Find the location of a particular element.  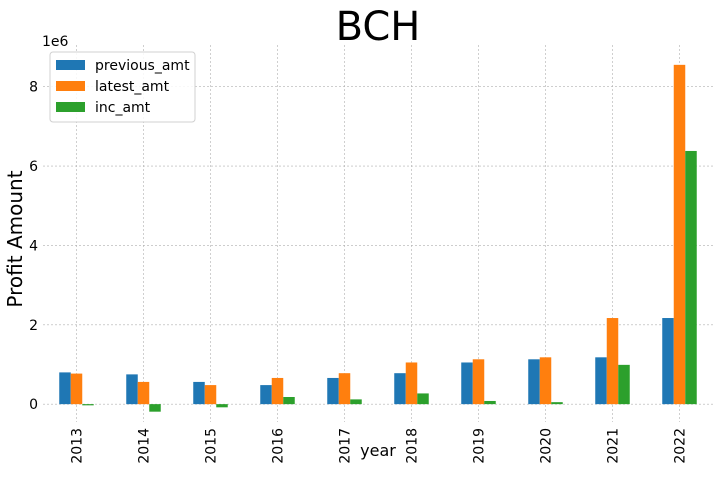

legend-swatch-inc-amt is located at coordinates (70, 107).